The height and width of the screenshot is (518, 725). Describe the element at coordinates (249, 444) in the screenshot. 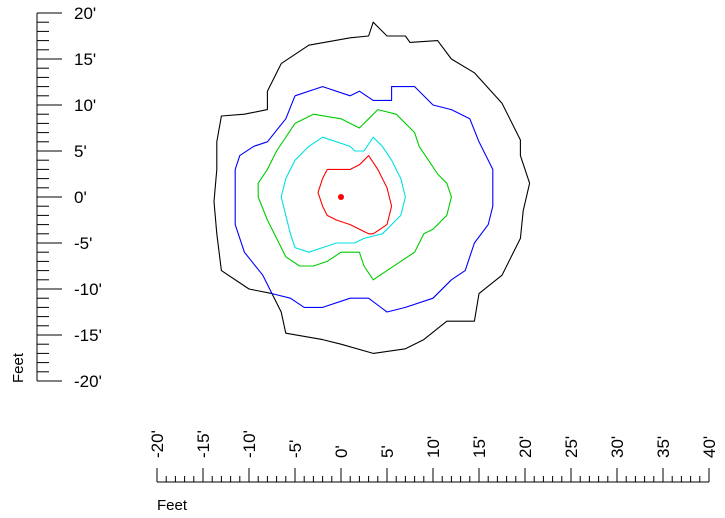

I see `x-tick-label: -10'` at that location.